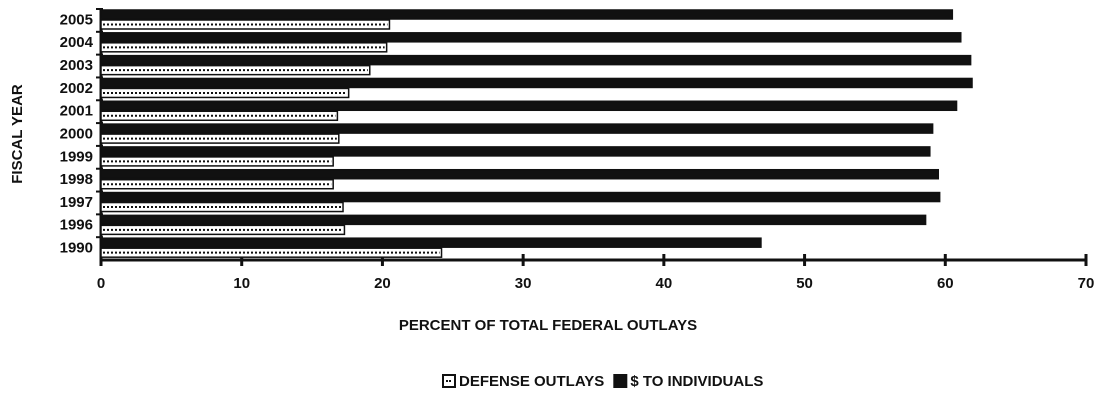 The width and height of the screenshot is (1097, 406). What do you see at coordinates (531, 381) in the screenshot?
I see `legend-label: DEFENSE OUTLAYS` at bounding box center [531, 381].